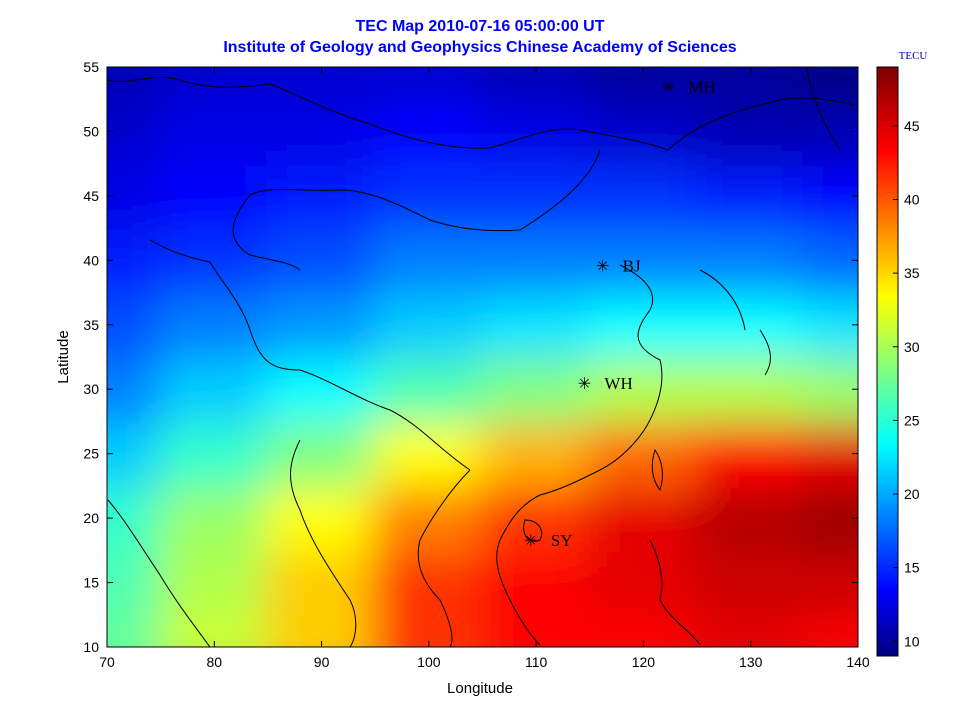  What do you see at coordinates (91, 583) in the screenshot?
I see `y-tick-label: 15` at bounding box center [91, 583].